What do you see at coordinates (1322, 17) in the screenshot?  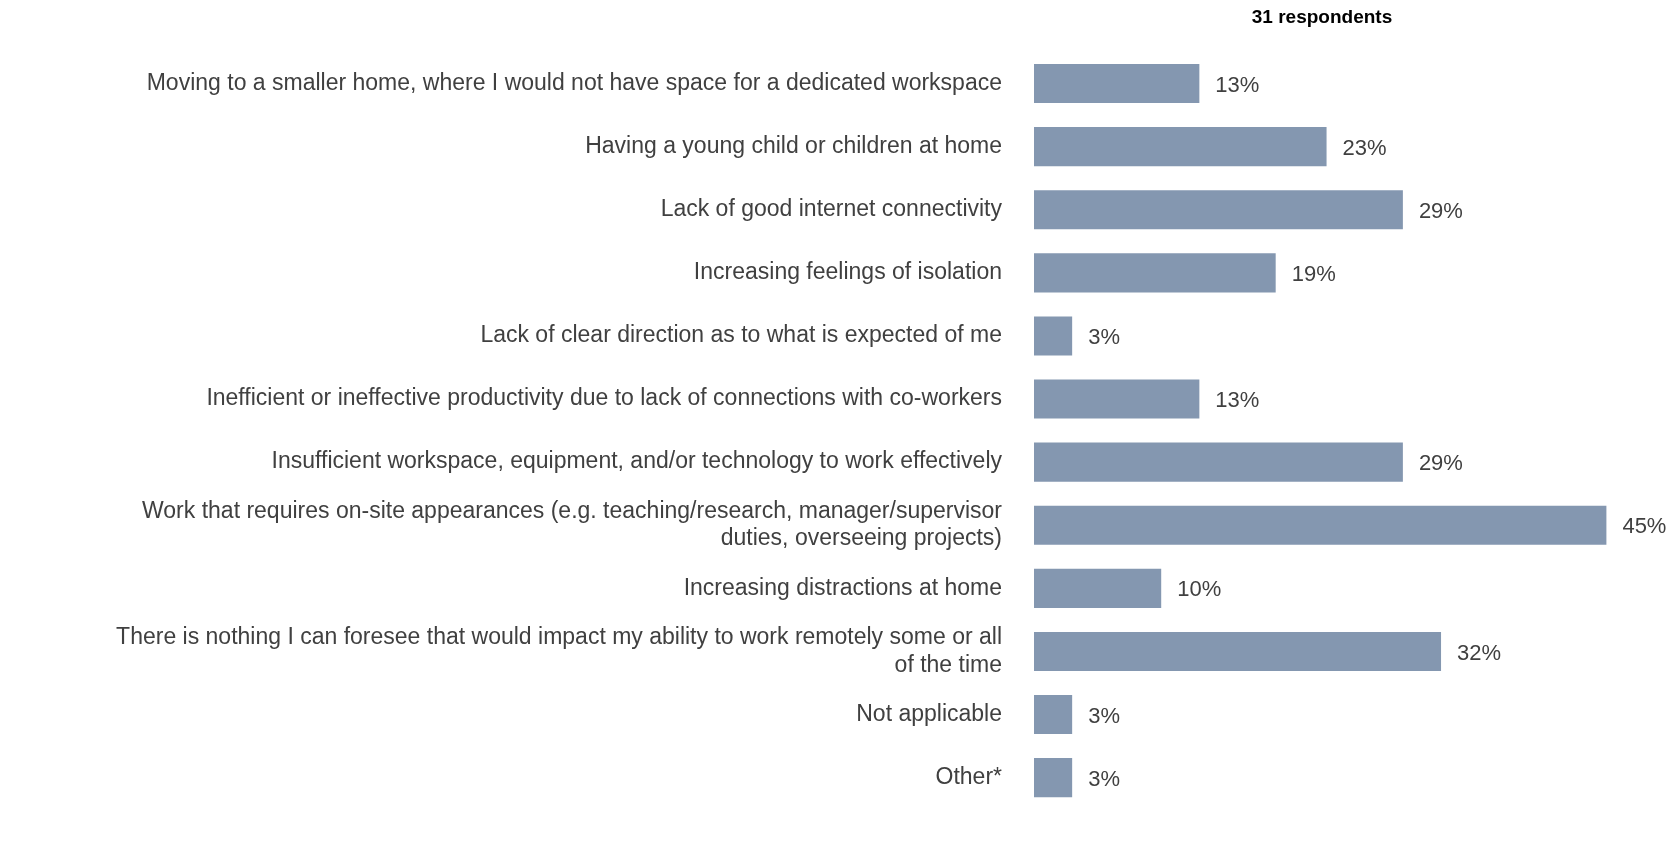 I see `chart-title: 31 respondents` at bounding box center [1322, 17].